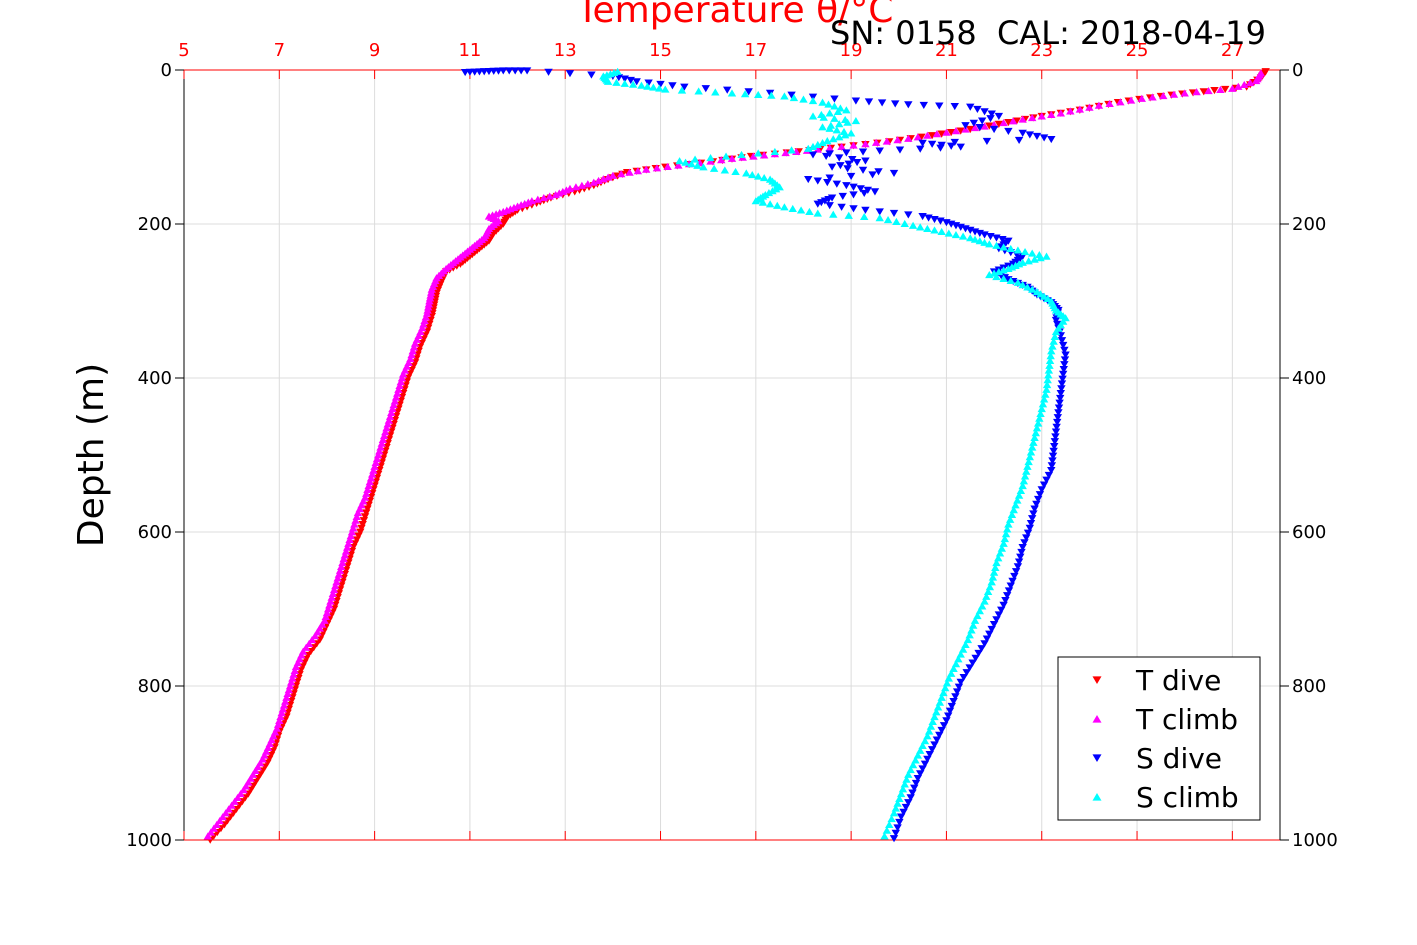 Image resolution: width=1417 pixels, height=945 pixels. Describe the element at coordinates (565, 50) in the screenshot. I see `x-tick-label: 13` at that location.